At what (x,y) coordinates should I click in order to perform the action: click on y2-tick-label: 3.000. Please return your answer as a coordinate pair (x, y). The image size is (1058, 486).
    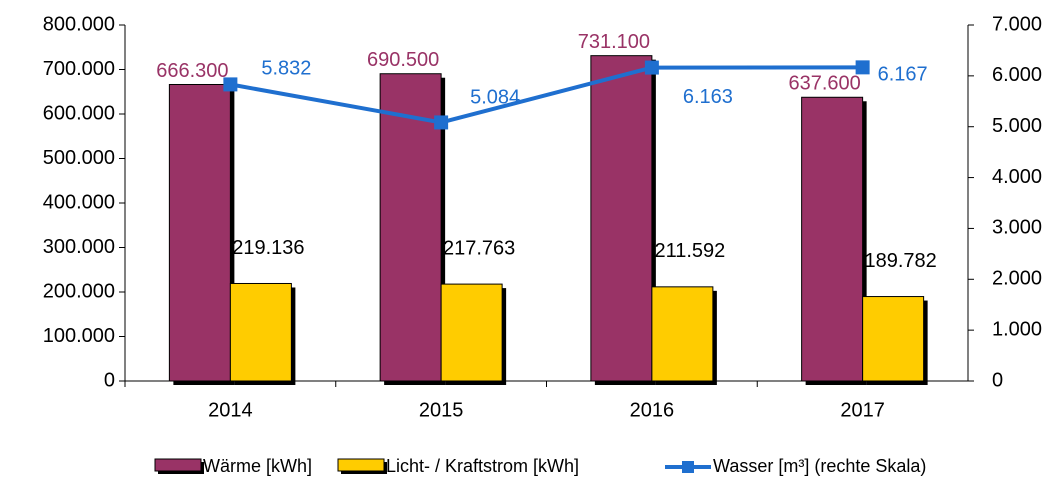
    Looking at the image, I should click on (1017, 228).